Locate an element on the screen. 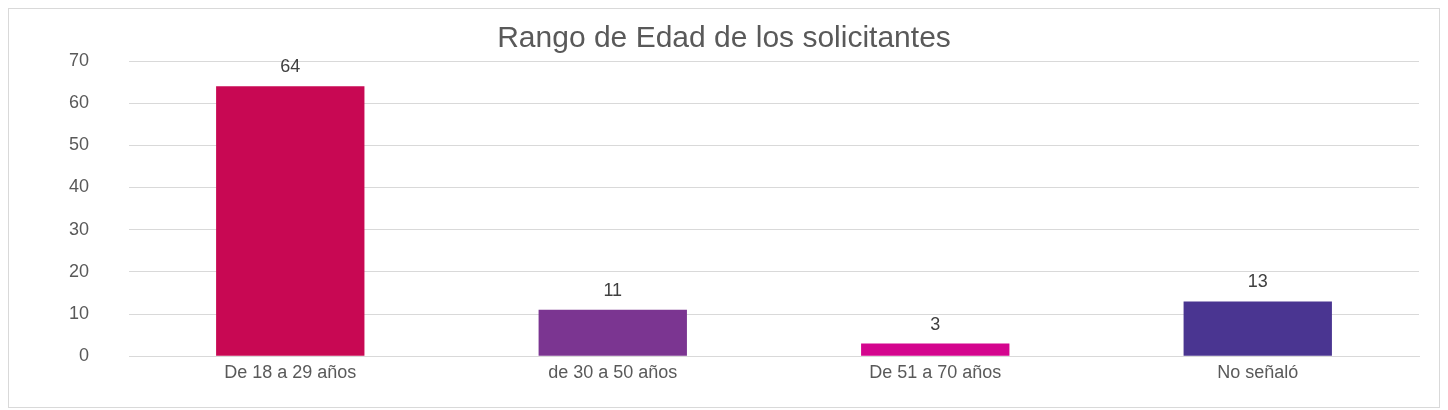  y-tick-label: 0 is located at coordinates (84, 355).